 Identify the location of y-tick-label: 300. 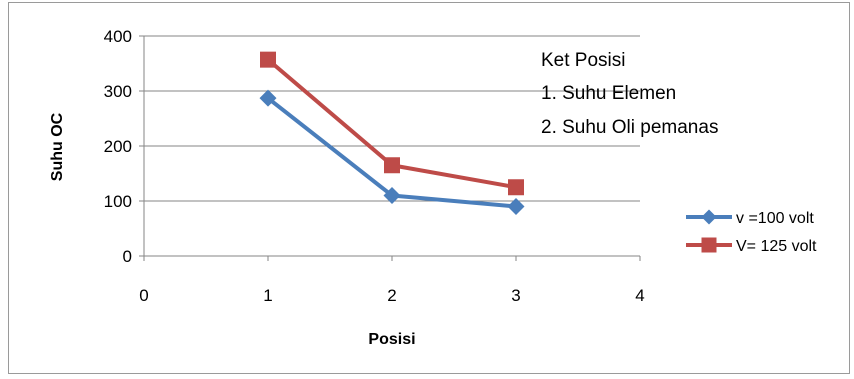
(118, 91).